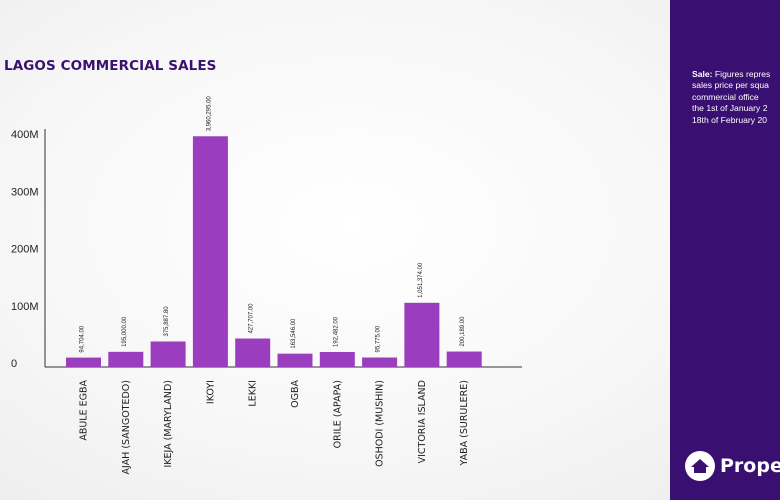 The height and width of the screenshot is (500, 780). What do you see at coordinates (700, 466) in the screenshot?
I see `house-logo-icon` at bounding box center [700, 466].